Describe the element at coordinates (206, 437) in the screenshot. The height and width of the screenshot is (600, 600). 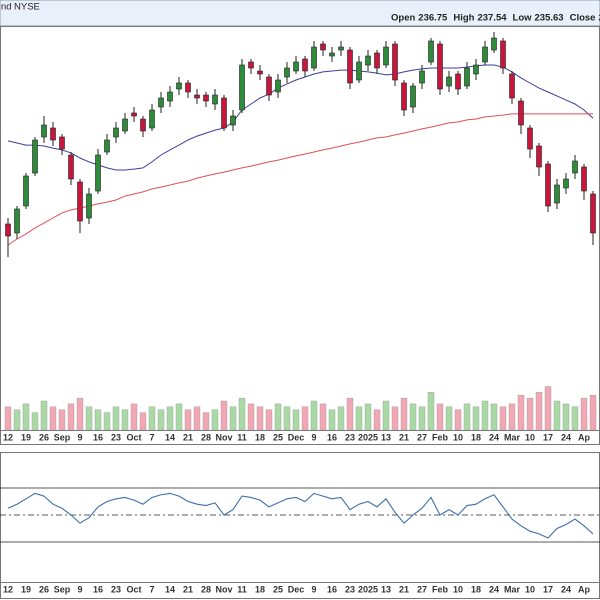
I see `x-tick-label: 28` at that location.